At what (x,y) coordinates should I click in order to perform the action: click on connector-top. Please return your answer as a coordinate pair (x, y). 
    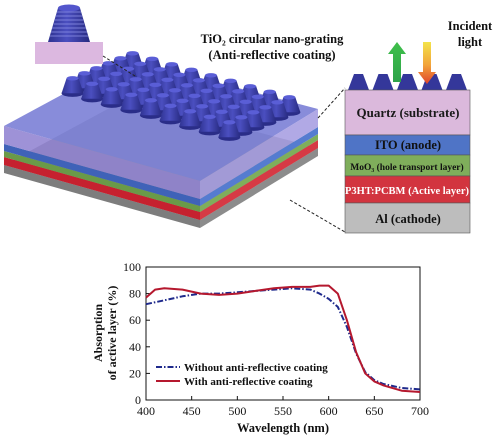
    Looking at the image, I should click on (331, 103).